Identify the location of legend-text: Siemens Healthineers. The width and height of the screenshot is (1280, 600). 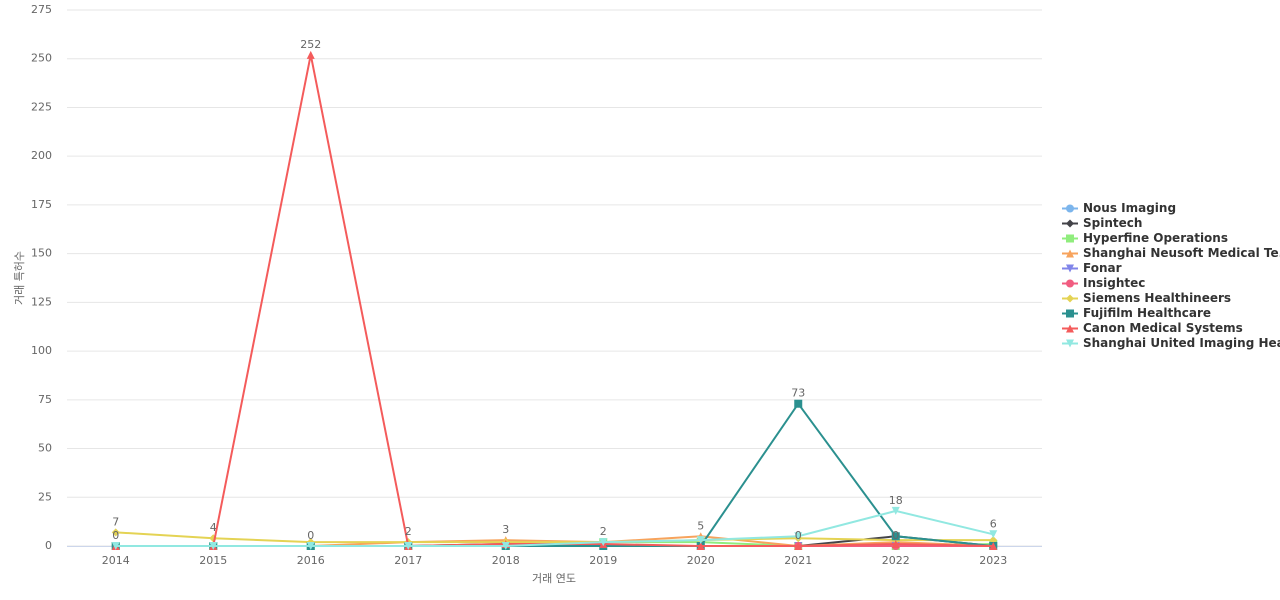
(1157, 298).